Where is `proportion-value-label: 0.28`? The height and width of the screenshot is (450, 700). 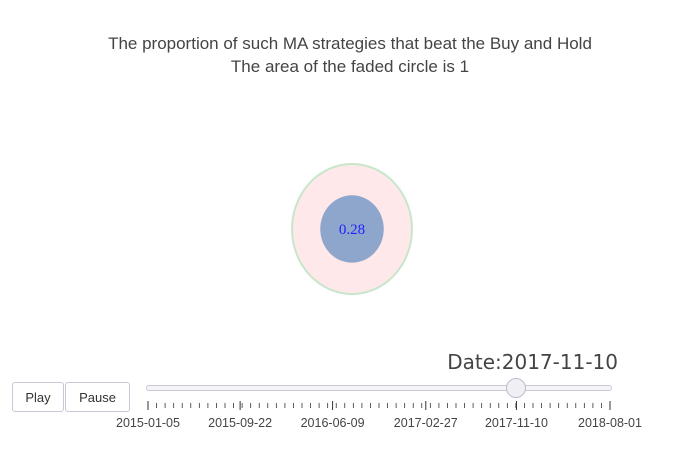
proportion-value-label: 0.28 is located at coordinates (352, 230).